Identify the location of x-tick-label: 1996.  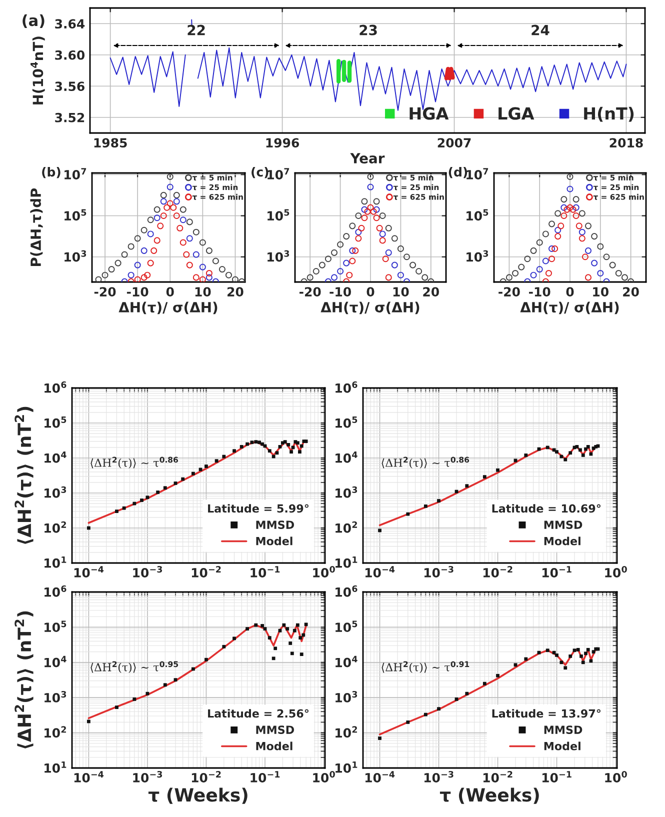
(283, 143).